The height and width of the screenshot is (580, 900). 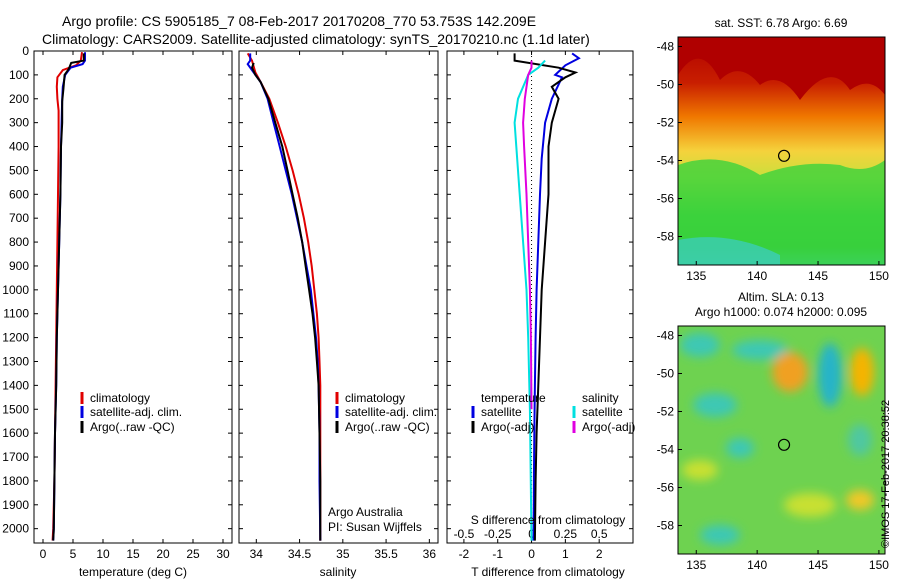 What do you see at coordinates (19, 99) in the screenshot?
I see `depth-tick-label: 200` at bounding box center [19, 99].